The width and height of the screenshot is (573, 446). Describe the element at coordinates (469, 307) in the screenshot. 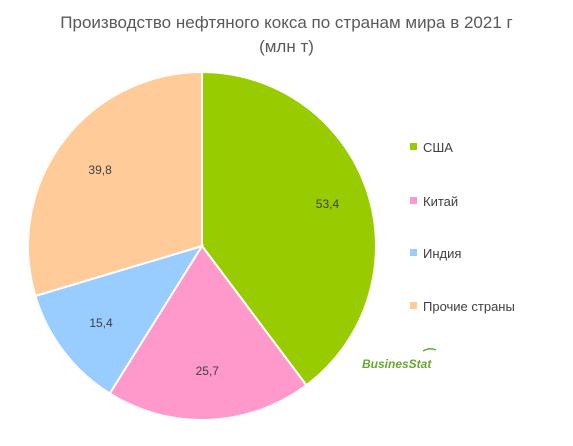

I see `legend-label-3: Прочие страны` at that location.